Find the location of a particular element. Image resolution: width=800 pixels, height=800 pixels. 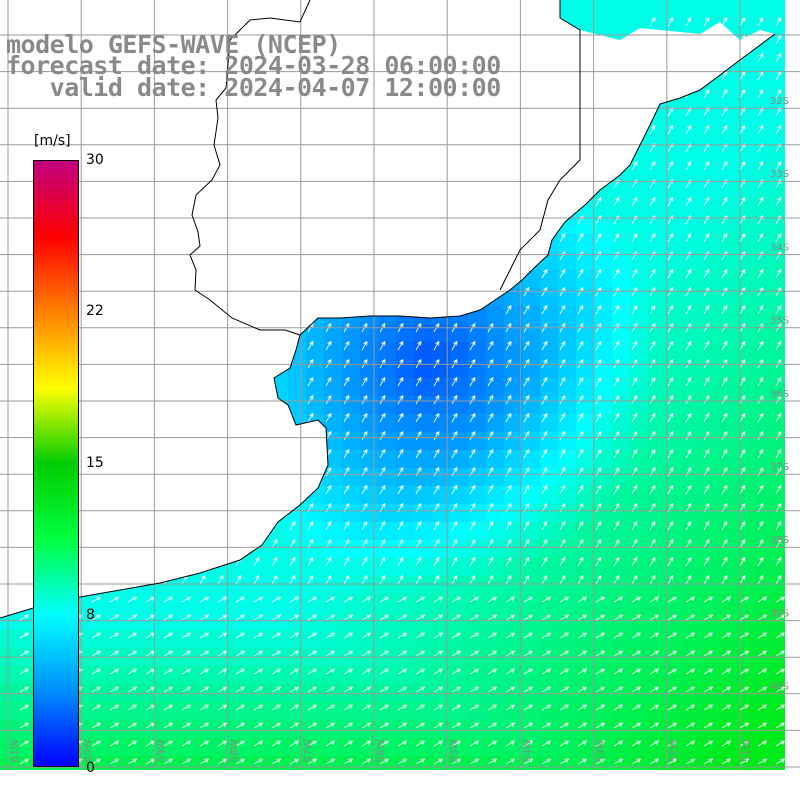

colorbar-tick: 30 is located at coordinates (95, 160).